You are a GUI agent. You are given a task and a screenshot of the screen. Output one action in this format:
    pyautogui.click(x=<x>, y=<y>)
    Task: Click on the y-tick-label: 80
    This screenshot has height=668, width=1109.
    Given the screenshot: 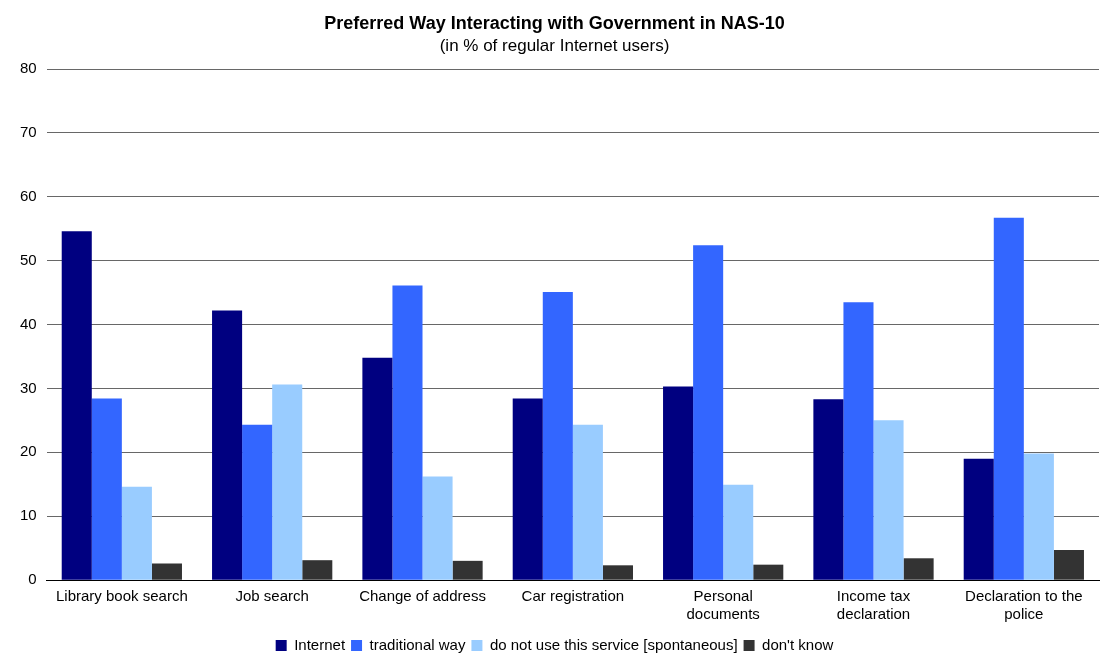 What is the action you would take?
    pyautogui.click(x=28, y=68)
    